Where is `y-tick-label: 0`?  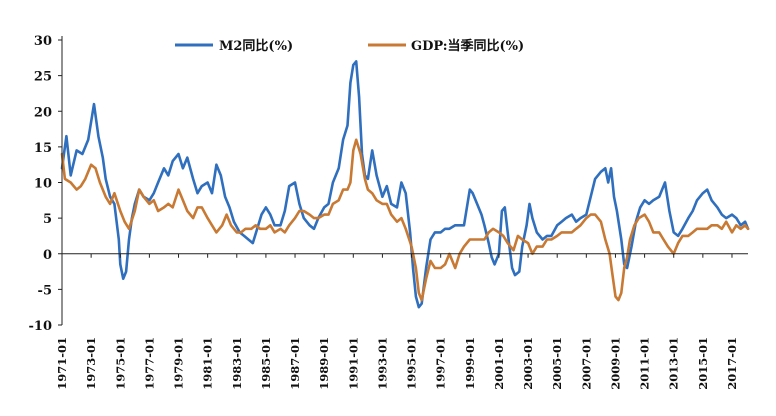 y-tick-label: 0 is located at coordinates (47, 255).